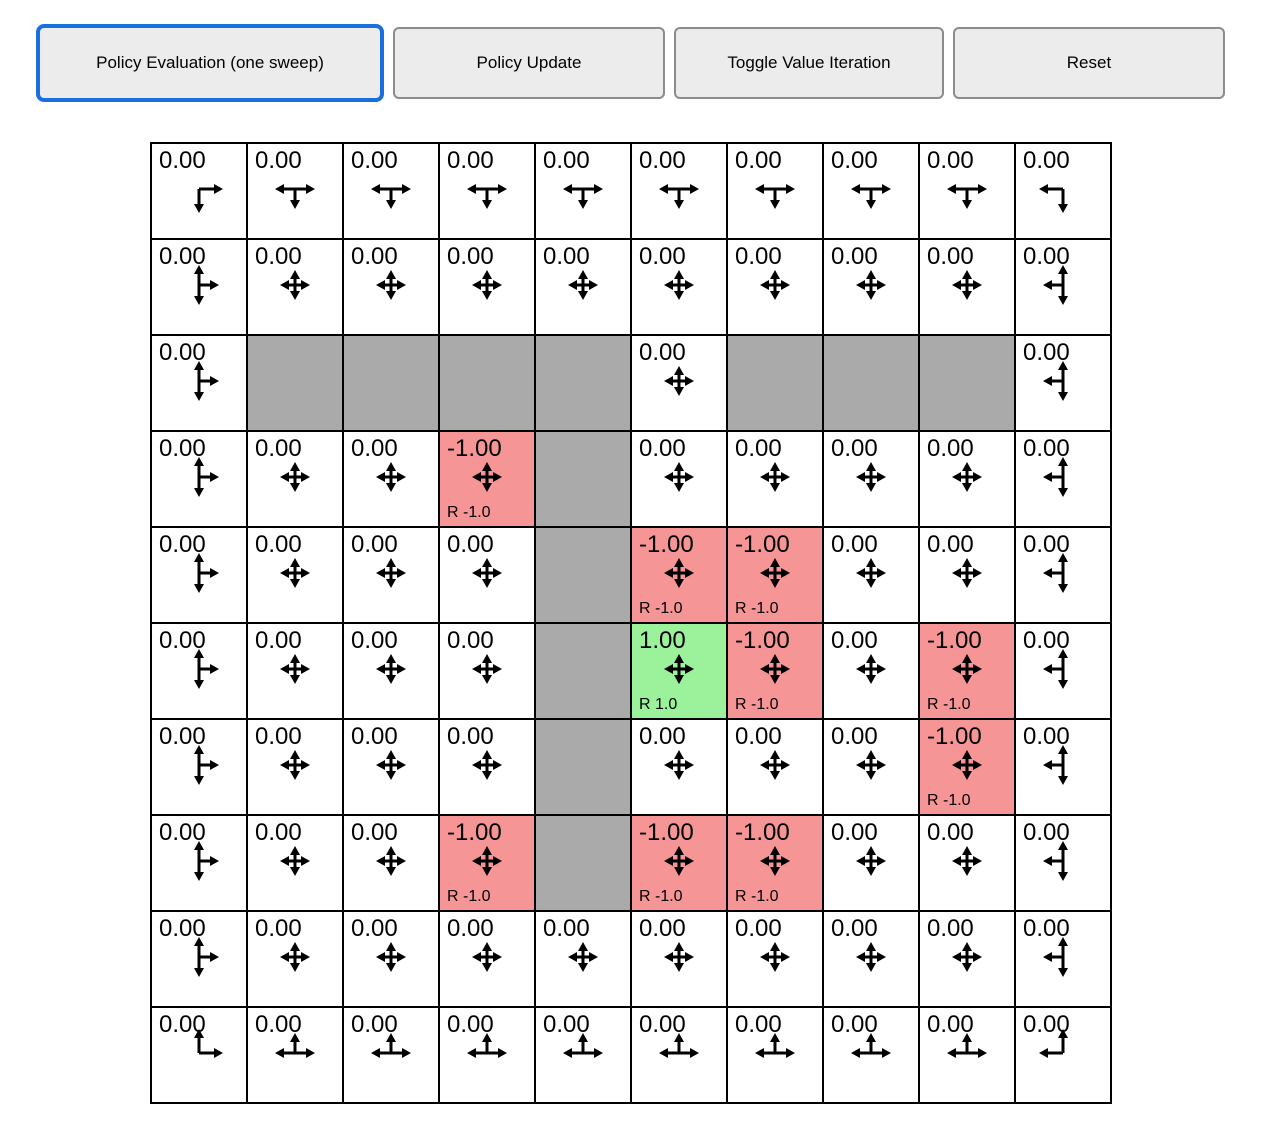  I want to click on grid-cell: 1.00 R 1.0, so click(679, 671).